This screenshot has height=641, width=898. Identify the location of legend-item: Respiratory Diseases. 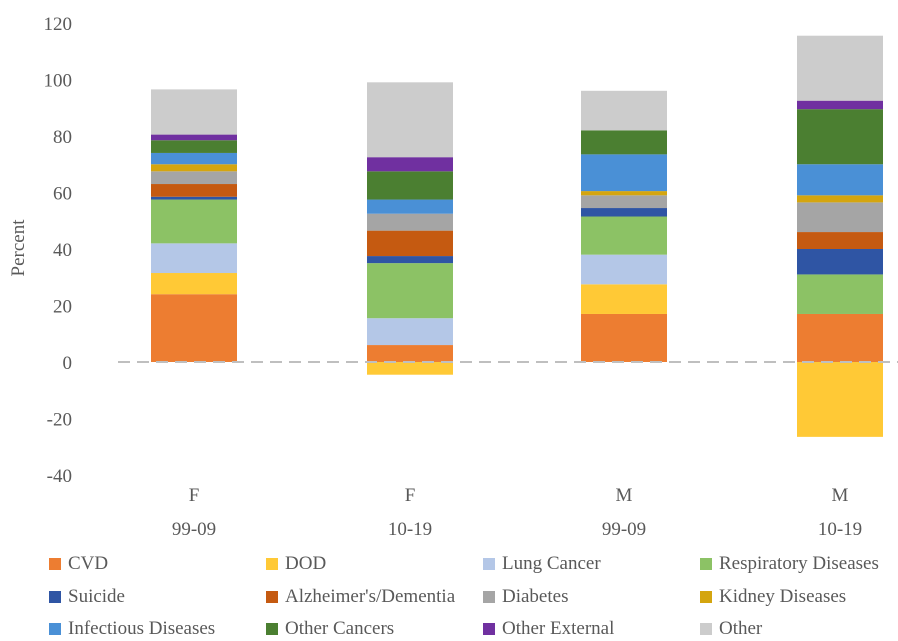
(789, 564).